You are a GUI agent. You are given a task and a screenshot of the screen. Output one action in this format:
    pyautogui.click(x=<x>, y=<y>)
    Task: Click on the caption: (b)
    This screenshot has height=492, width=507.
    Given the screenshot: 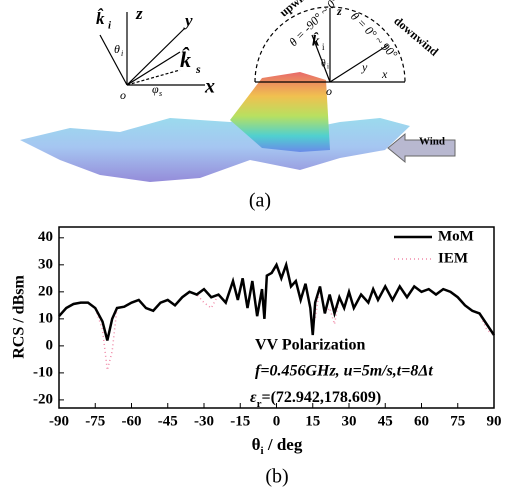 What is the action you would take?
    pyautogui.click(x=276, y=477)
    